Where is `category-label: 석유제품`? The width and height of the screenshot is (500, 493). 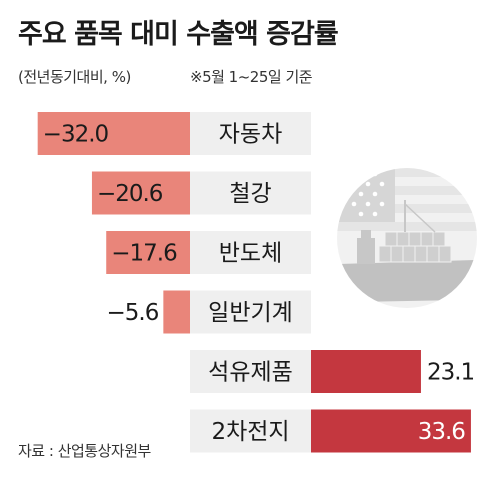 category-label: 석유제품 is located at coordinates (250, 373).